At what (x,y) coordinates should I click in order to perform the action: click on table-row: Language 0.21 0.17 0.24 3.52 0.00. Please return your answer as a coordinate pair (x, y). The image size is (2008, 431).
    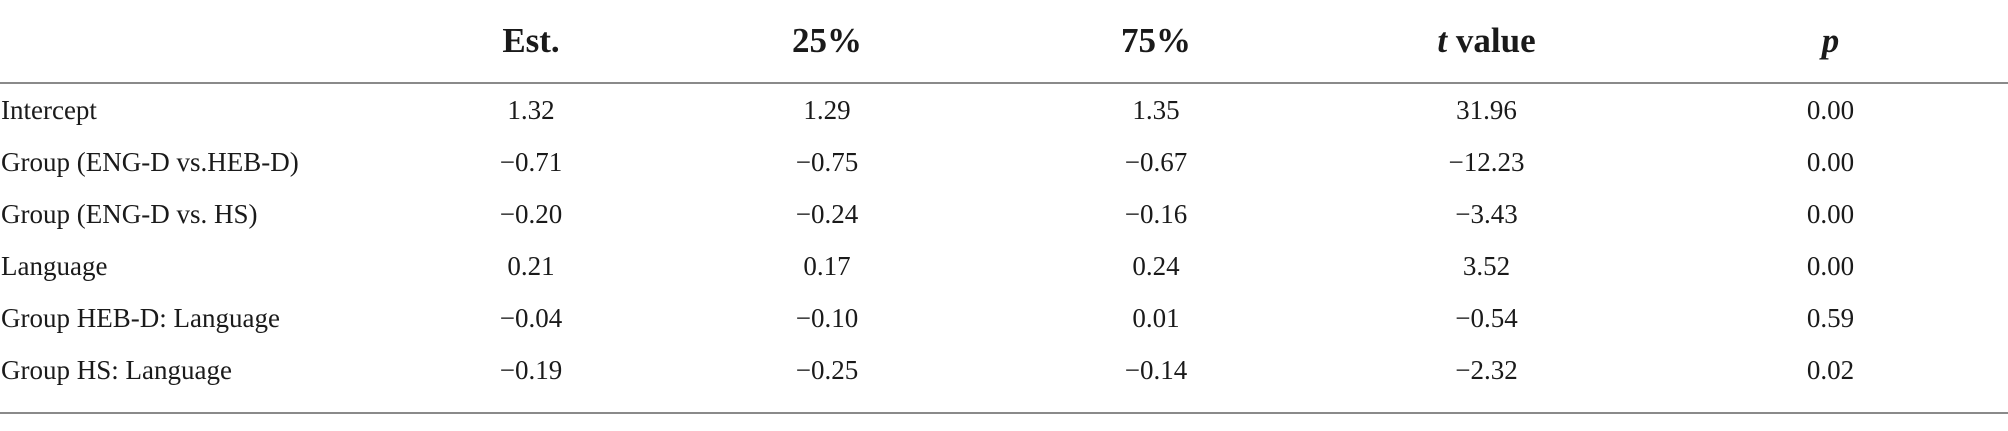
    Looking at the image, I should click on (1004, 266).